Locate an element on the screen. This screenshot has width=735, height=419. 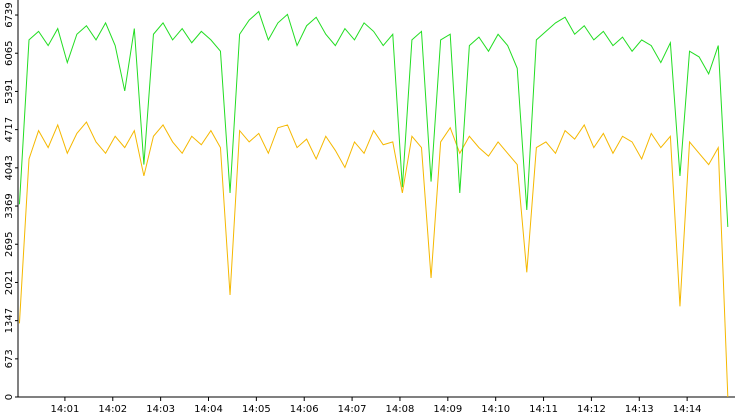
x-tick-label: 14:03 is located at coordinates (160, 409).